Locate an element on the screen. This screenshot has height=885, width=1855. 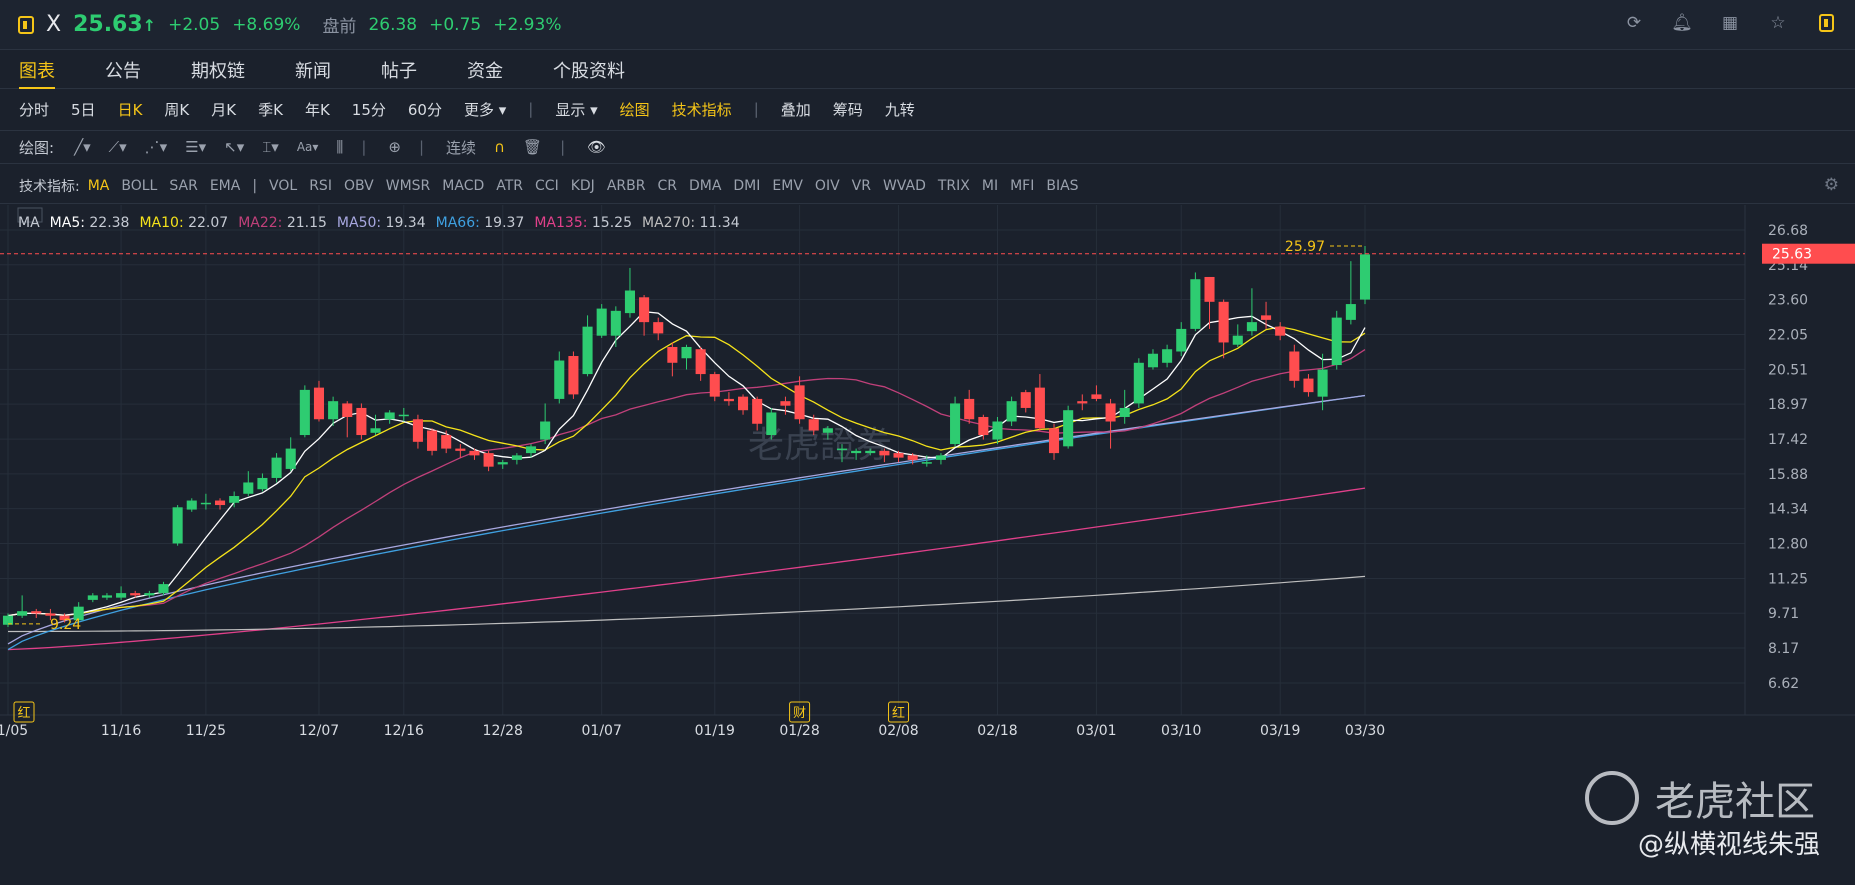
sidebar-toggle-icon is located at coordinates (26, 24).